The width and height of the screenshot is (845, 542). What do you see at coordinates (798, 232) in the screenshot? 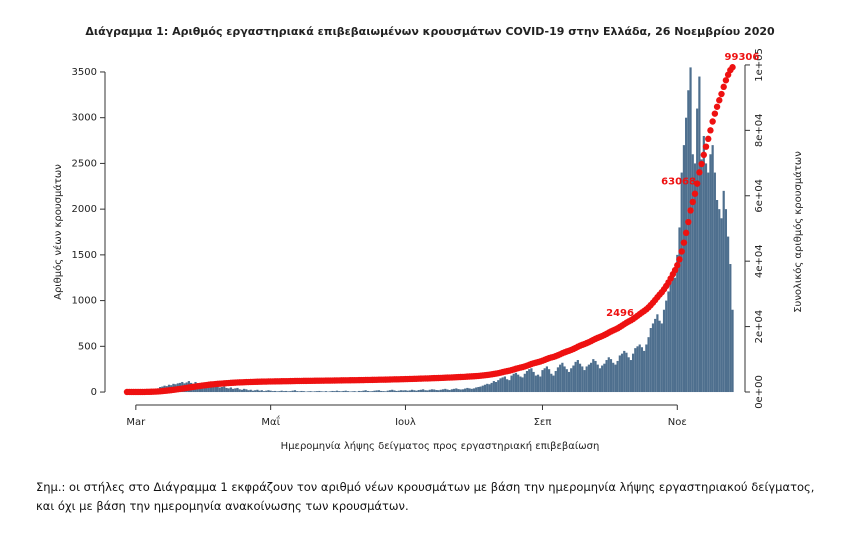
I see `y2-axis-label: Συνολικός αριθμός κρουσμάτων` at bounding box center [798, 232].